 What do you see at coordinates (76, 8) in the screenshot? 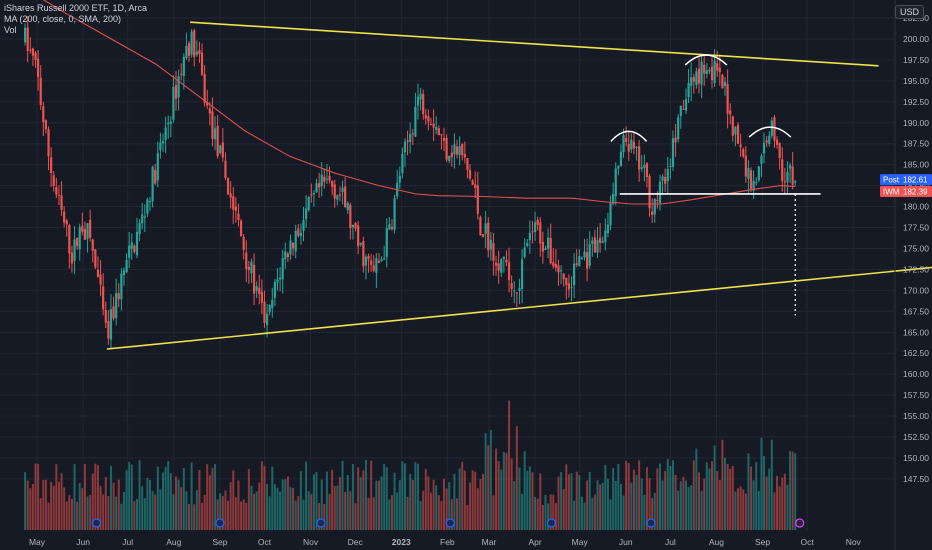
I see `symbol-title: iShares Russell 2000 ETF, 1D, Arca` at bounding box center [76, 8].